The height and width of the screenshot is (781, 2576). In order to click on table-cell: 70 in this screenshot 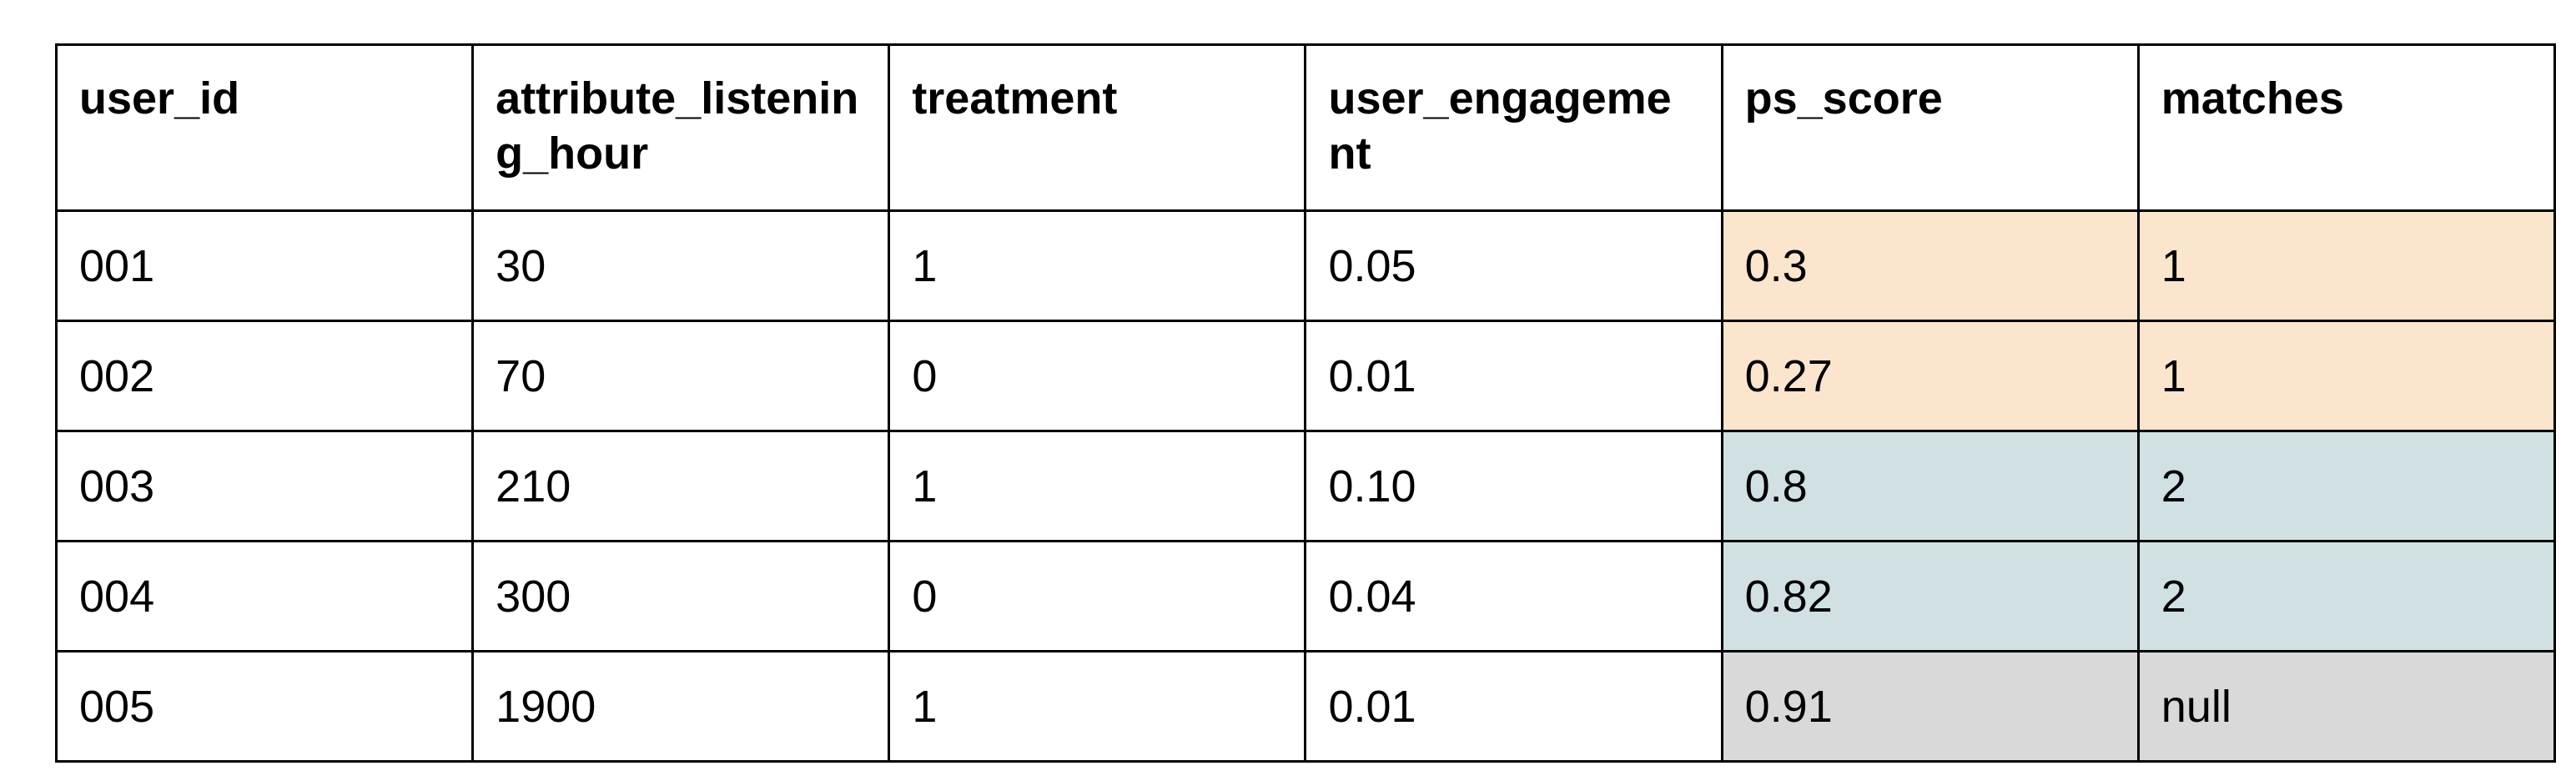, I will do `click(681, 376)`.